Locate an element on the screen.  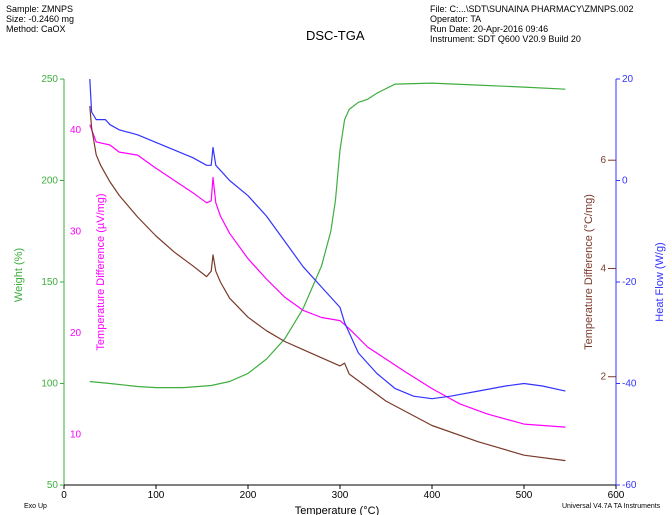
c-tick-label: 2 is located at coordinates (603, 377).